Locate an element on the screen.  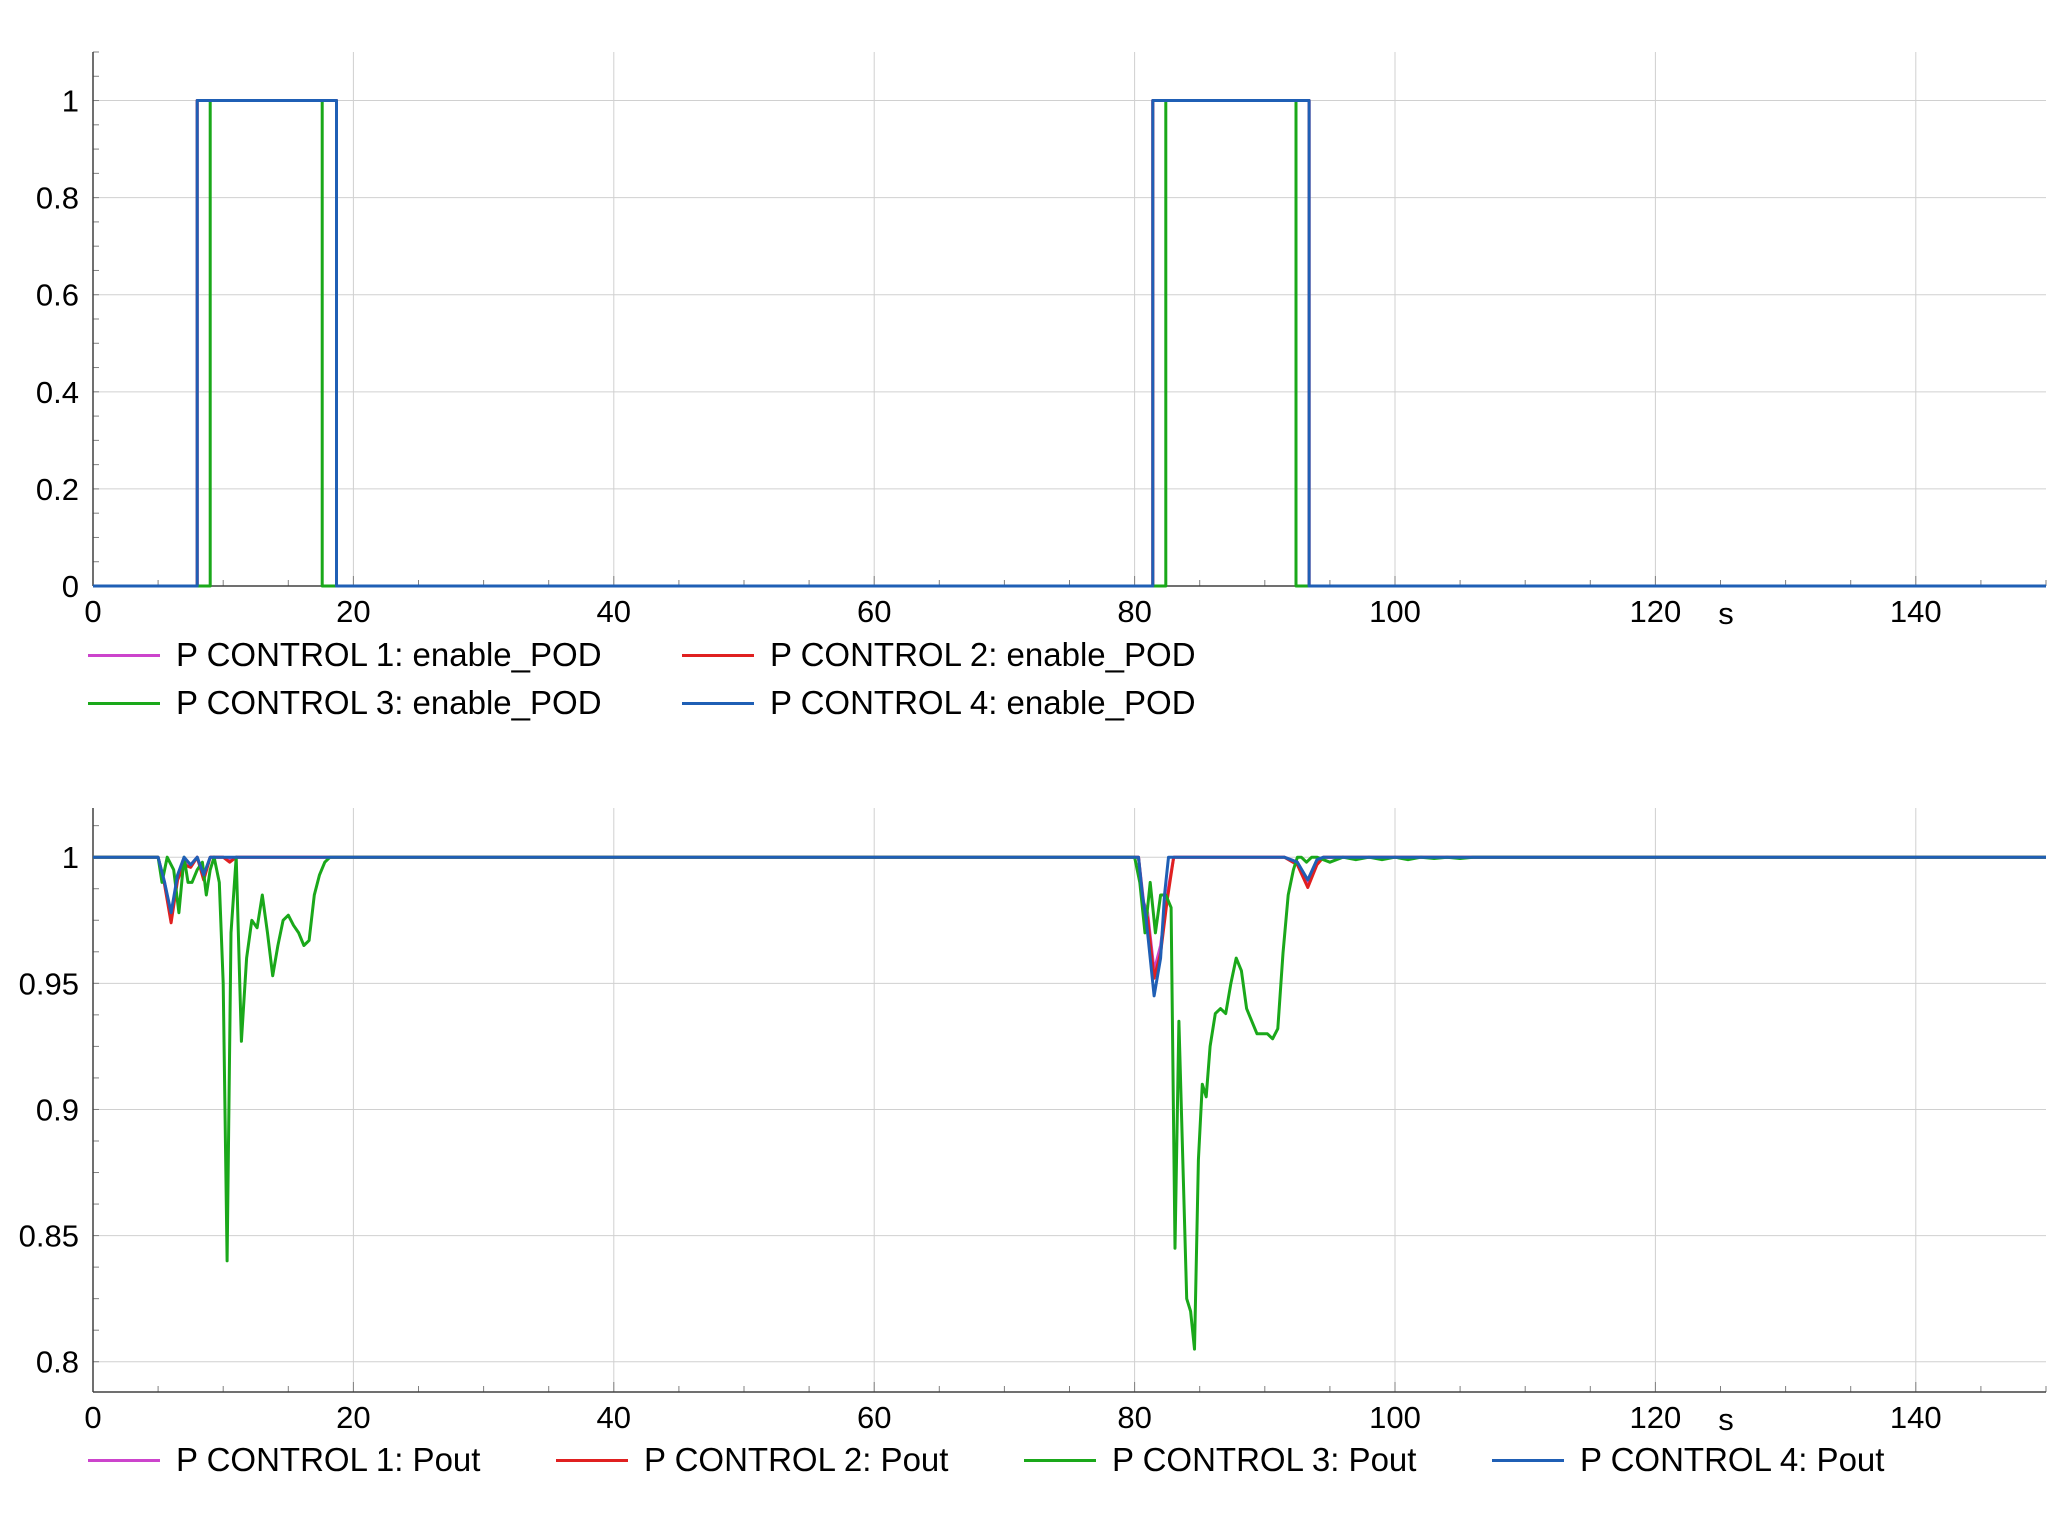
y-tick-label: 0.9 is located at coordinates (57, 1109).